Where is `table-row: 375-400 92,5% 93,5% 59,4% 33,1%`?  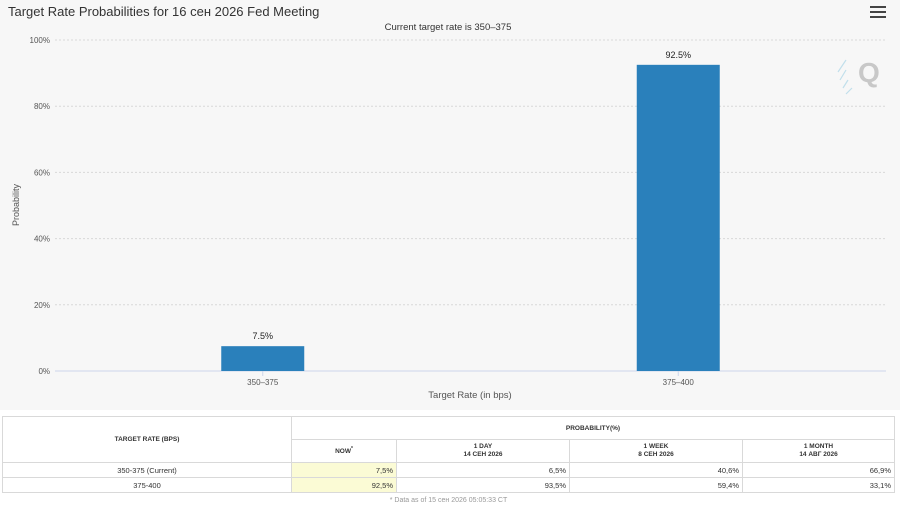
table-row: 375-400 92,5% 93,5% 59,4% 33,1% is located at coordinates (448, 485).